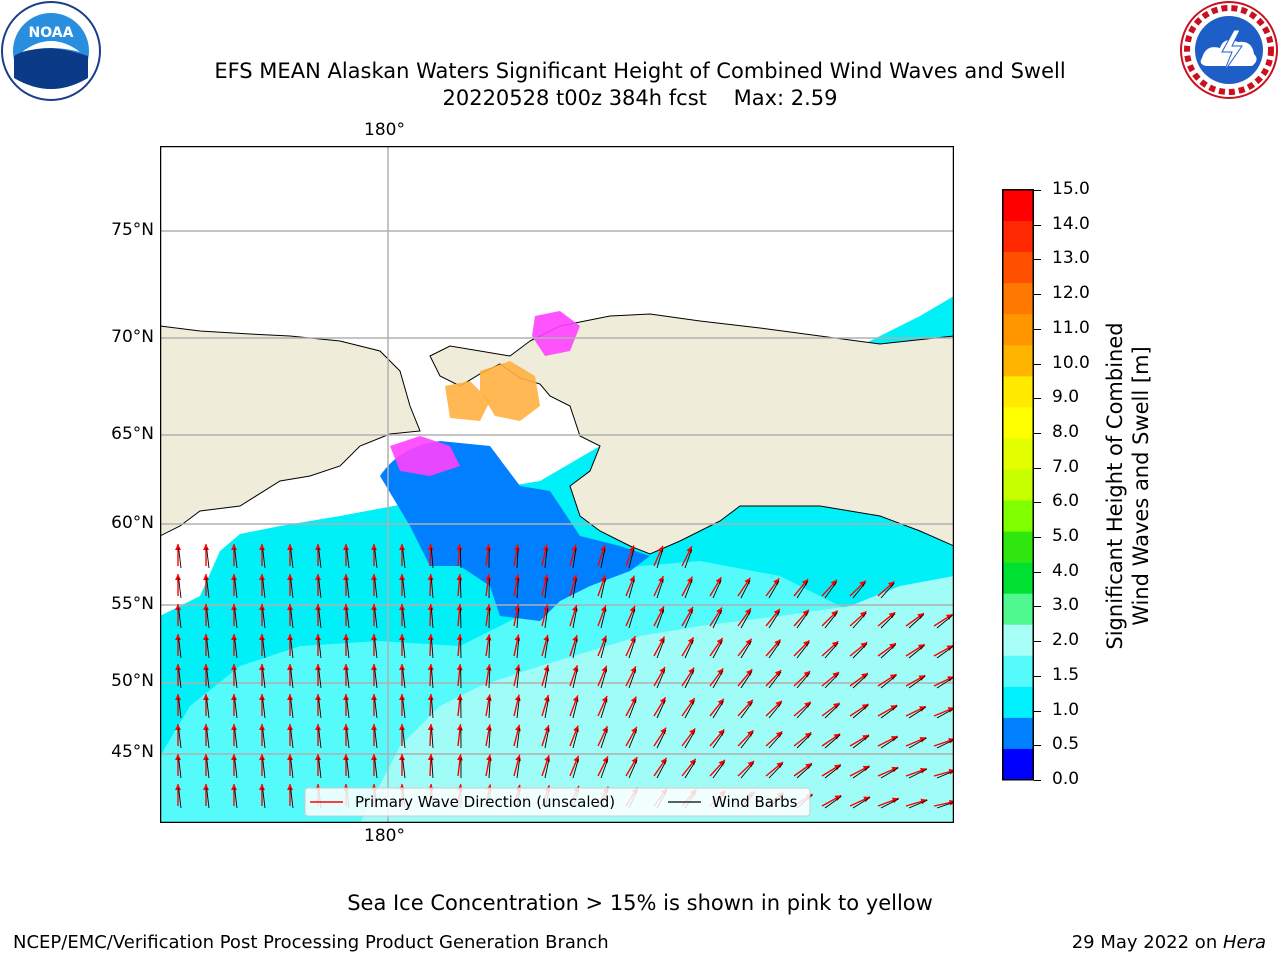 The width and height of the screenshot is (1280, 960). What do you see at coordinates (290, 431) in the screenshot?
I see `land-mass` at bounding box center [290, 431].